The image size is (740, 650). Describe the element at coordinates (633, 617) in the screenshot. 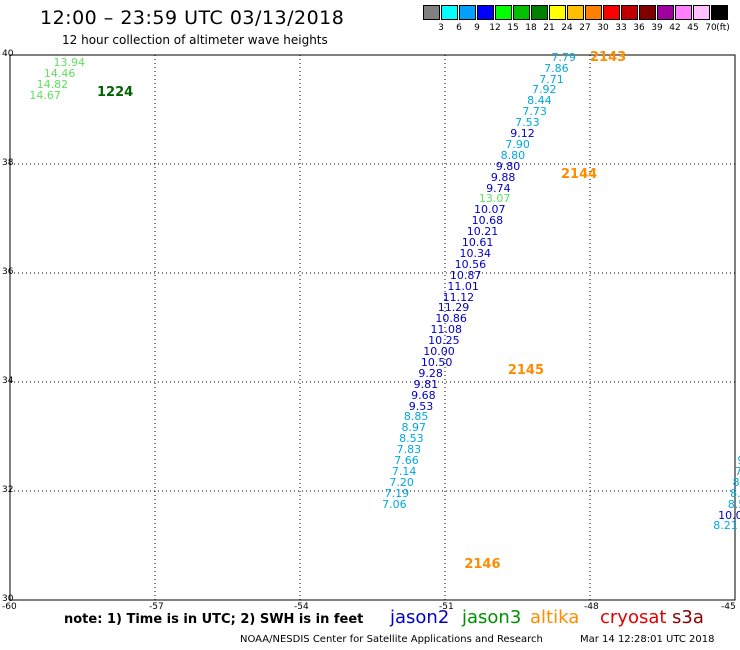

I see `satellite-name-cryosat: cryosat` at that location.